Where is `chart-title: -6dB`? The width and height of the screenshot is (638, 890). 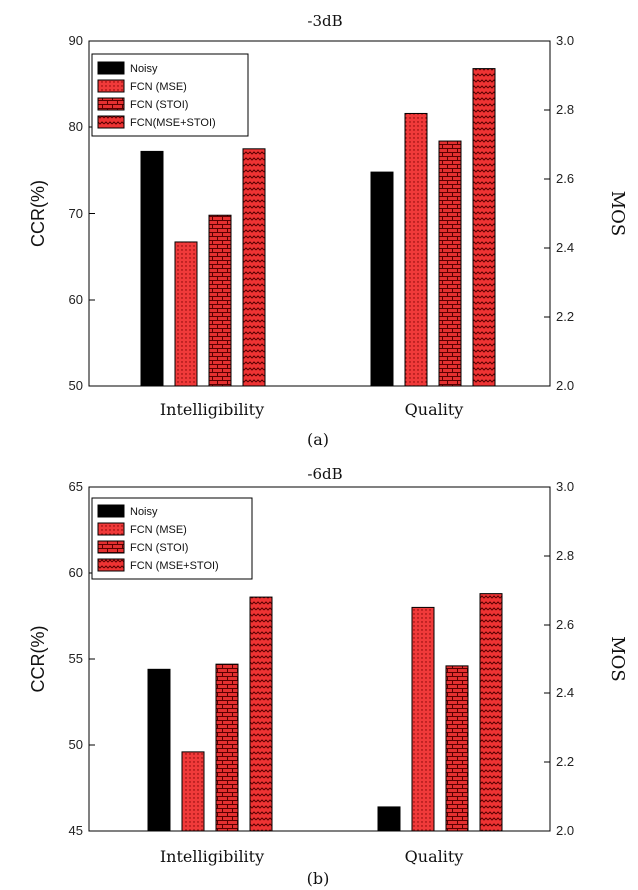 chart-title: -6dB is located at coordinates (324, 474).